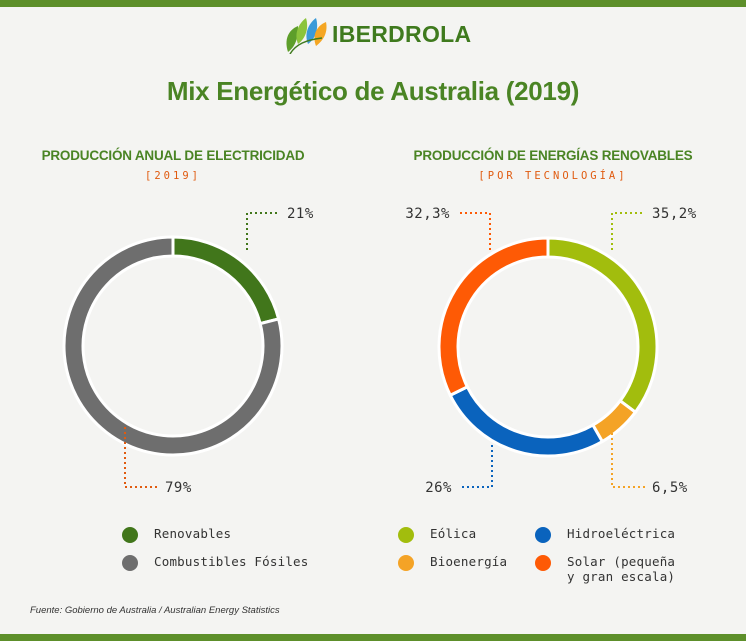 This screenshot has width=746, height=641. I want to click on legend-item-hidro: Hidroeléctrica, so click(605, 534).